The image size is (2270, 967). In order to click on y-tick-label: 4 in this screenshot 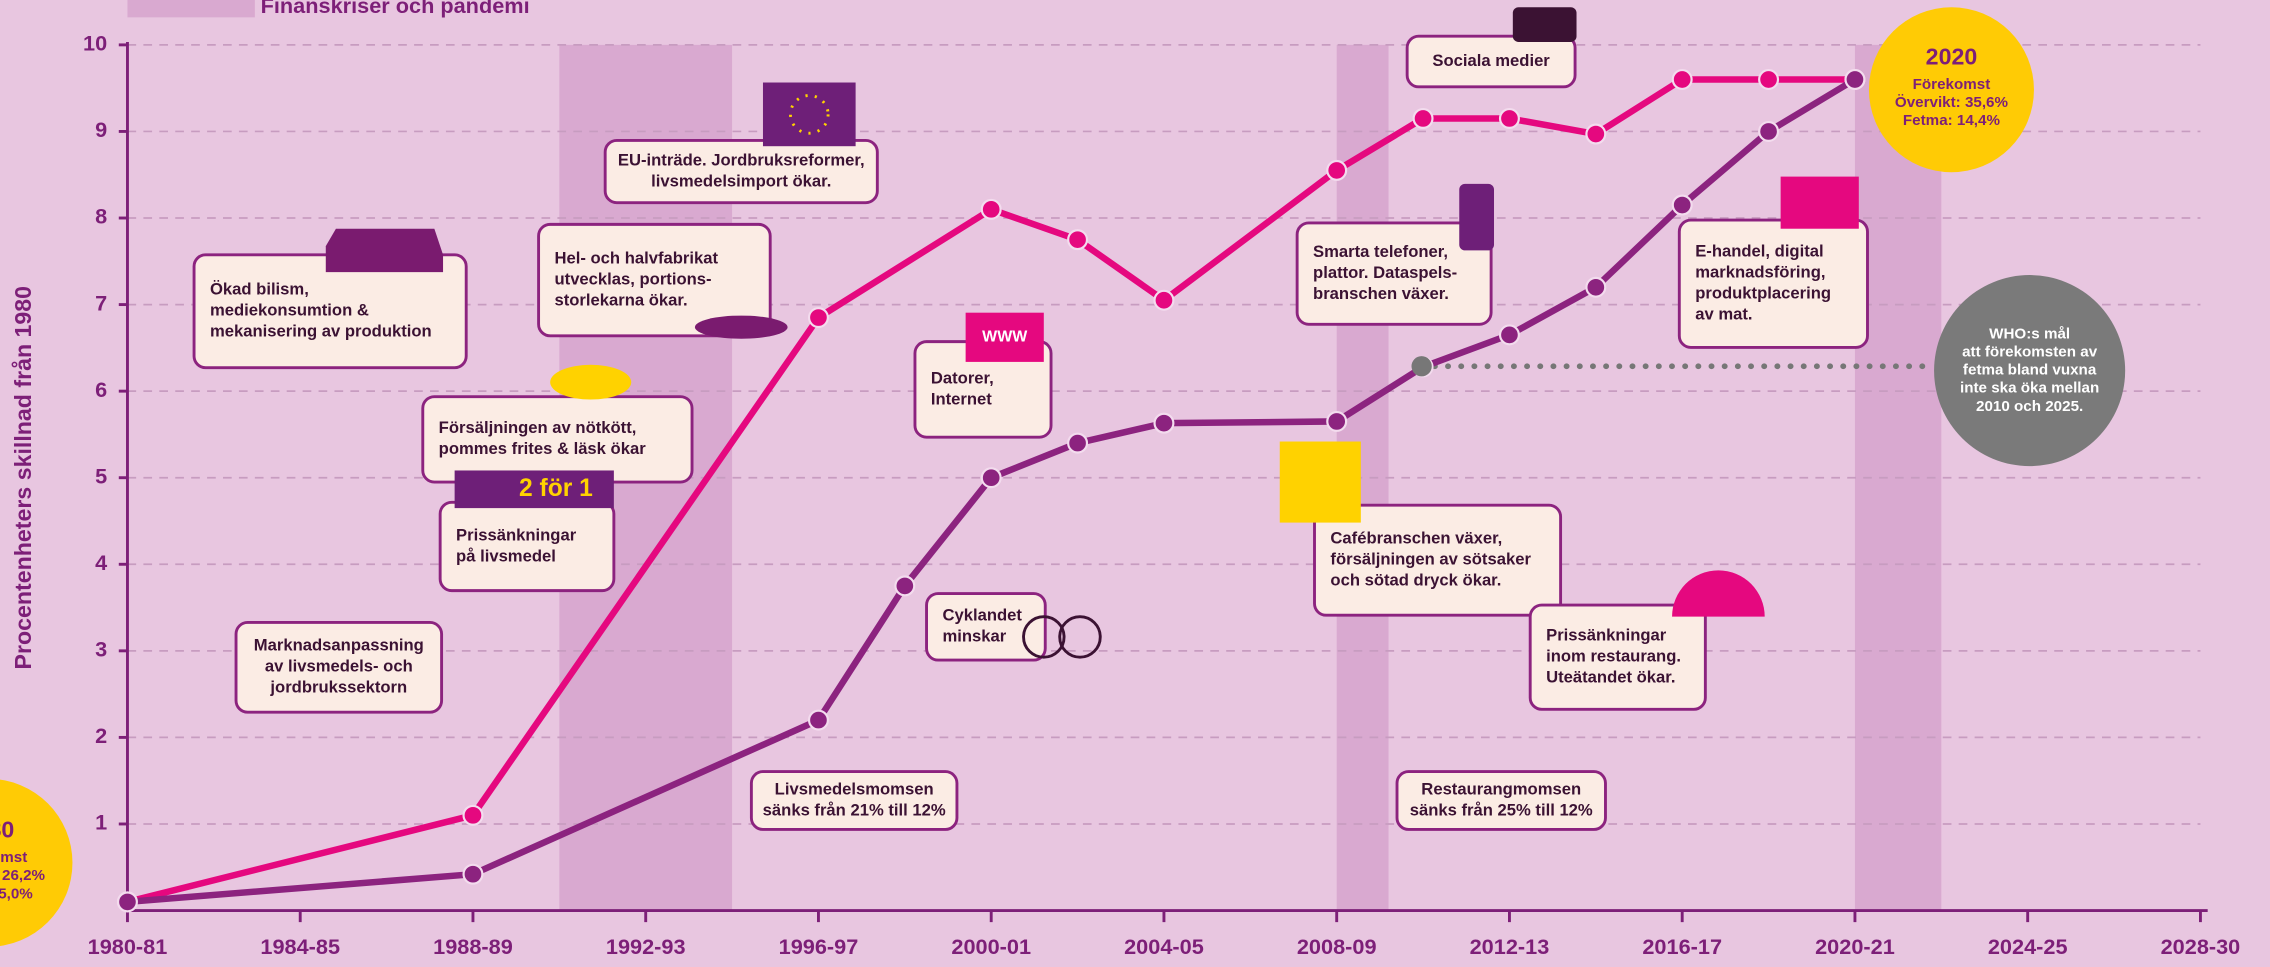, I will do `click(101, 562)`.